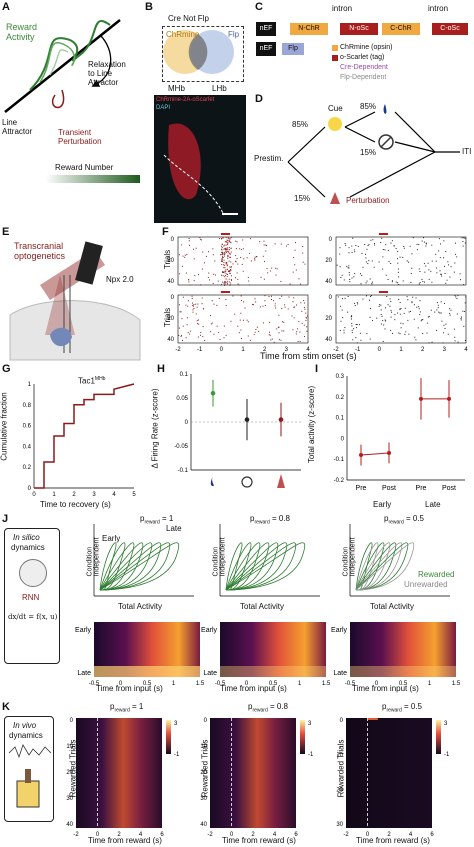  What do you see at coordinates (168, 317) in the screenshot?
I see `raster-ylabel-2: Trials` at bounding box center [168, 317].